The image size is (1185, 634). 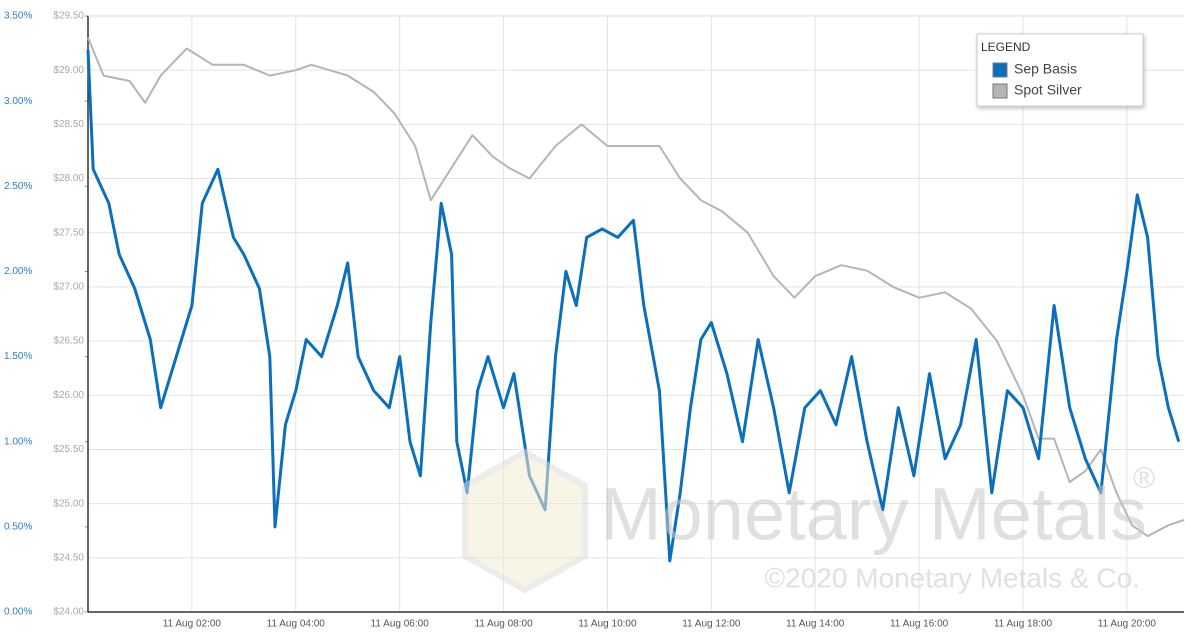 What do you see at coordinates (1006, 47) in the screenshot?
I see `legend-title: LEGEND` at bounding box center [1006, 47].